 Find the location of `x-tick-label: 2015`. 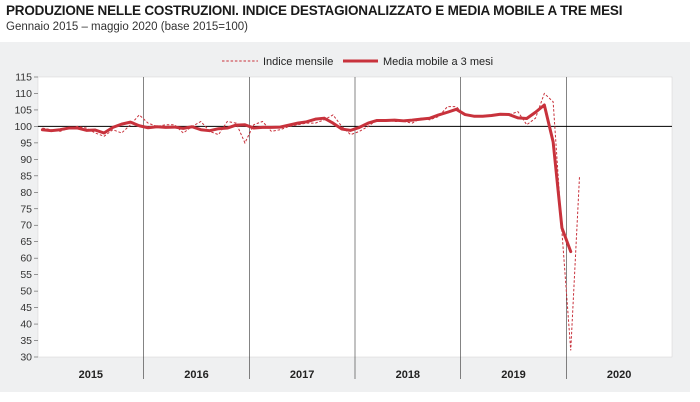

x-tick-label: 2015 is located at coordinates (91, 375).